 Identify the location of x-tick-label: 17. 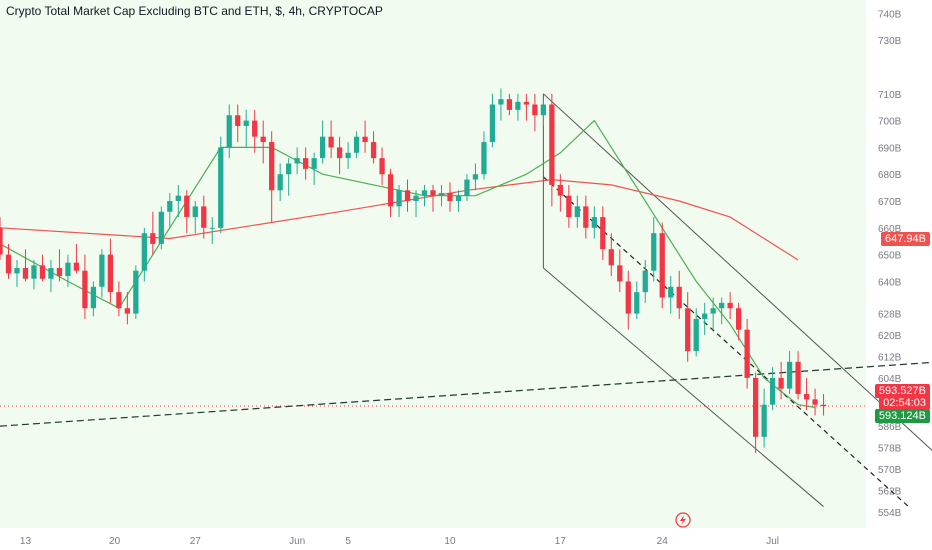
(561, 541).